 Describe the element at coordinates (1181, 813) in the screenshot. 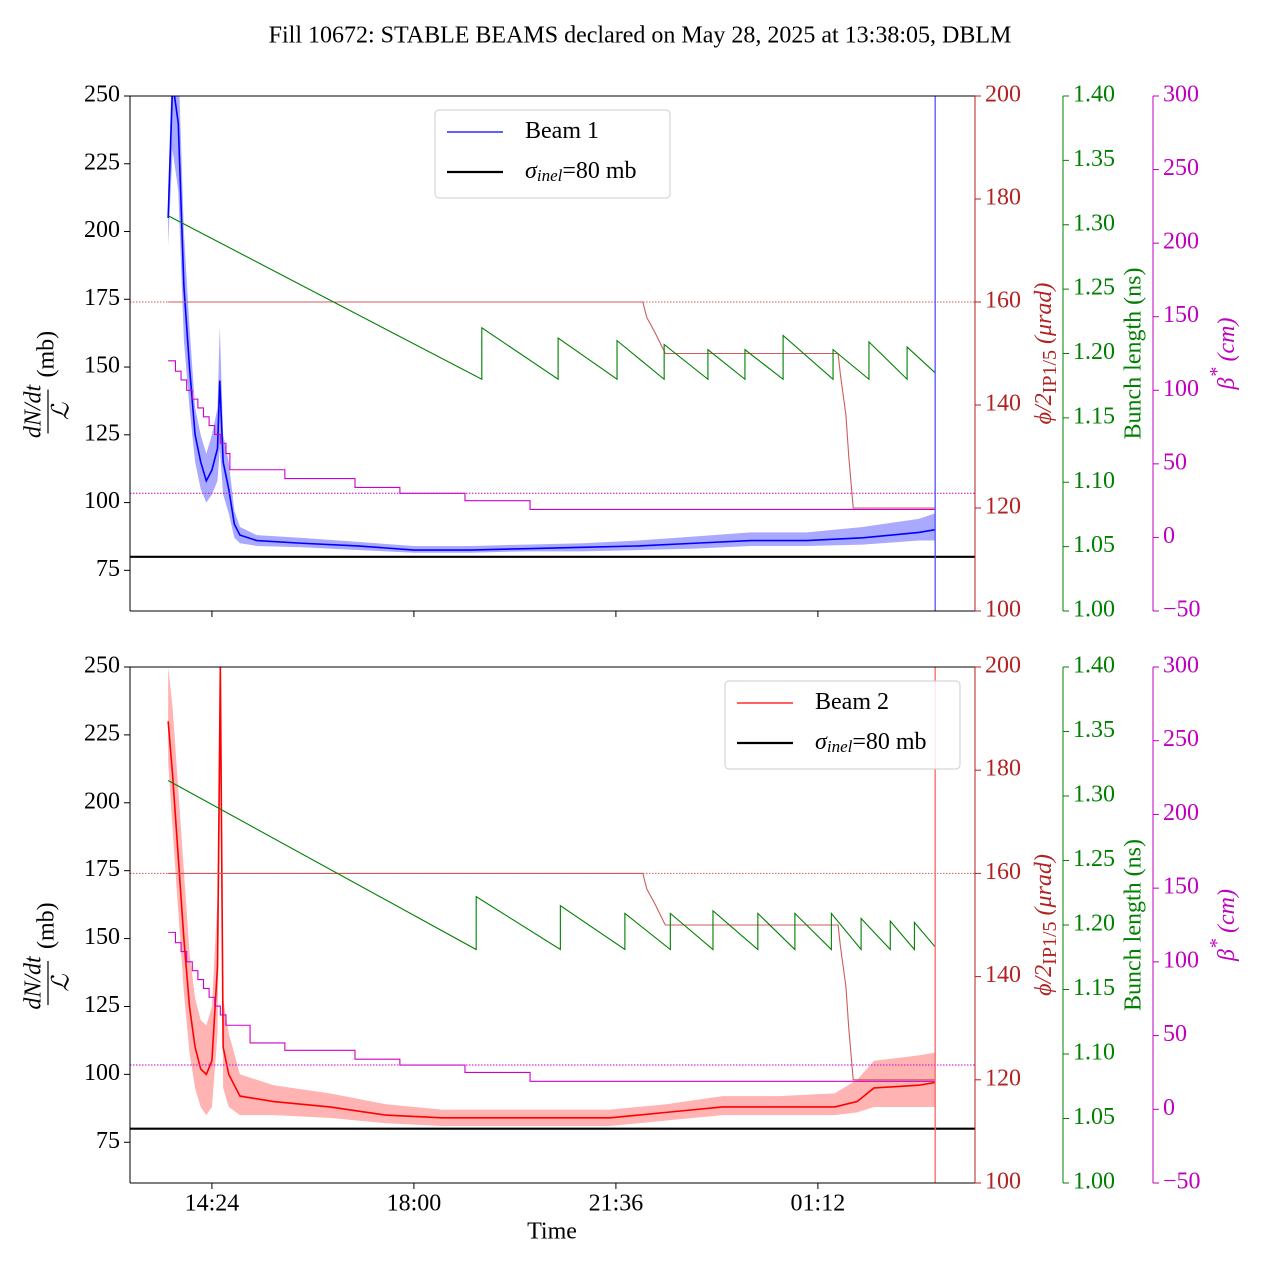

I see `y4-tick-label: 200` at that location.